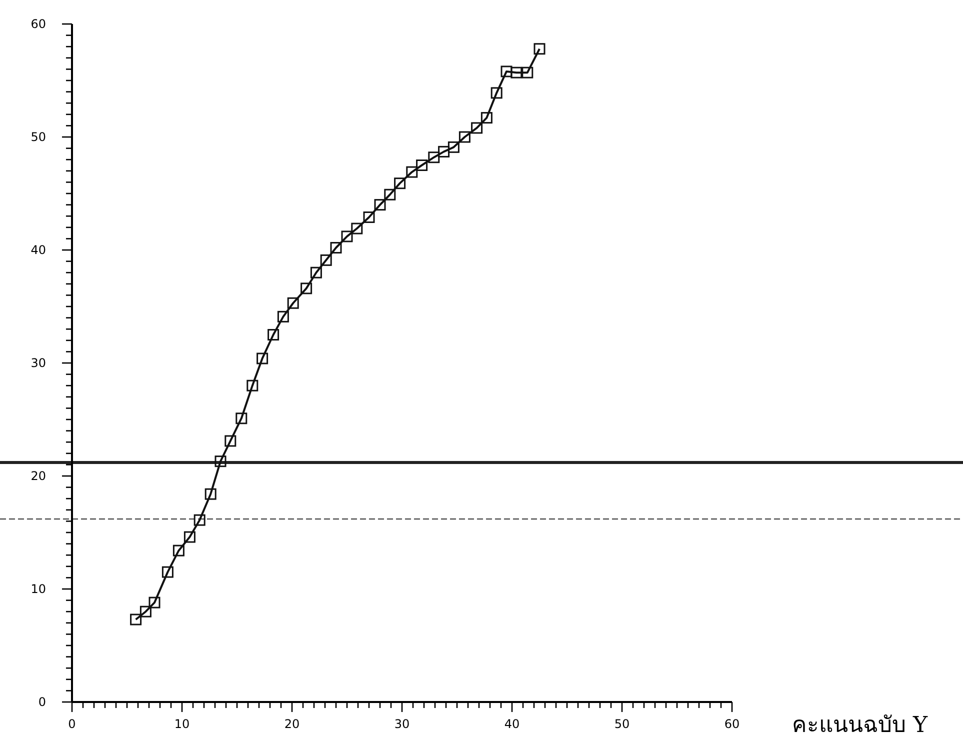  Describe the element at coordinates (72, 724) in the screenshot. I see `x-tick-label: 0` at that location.